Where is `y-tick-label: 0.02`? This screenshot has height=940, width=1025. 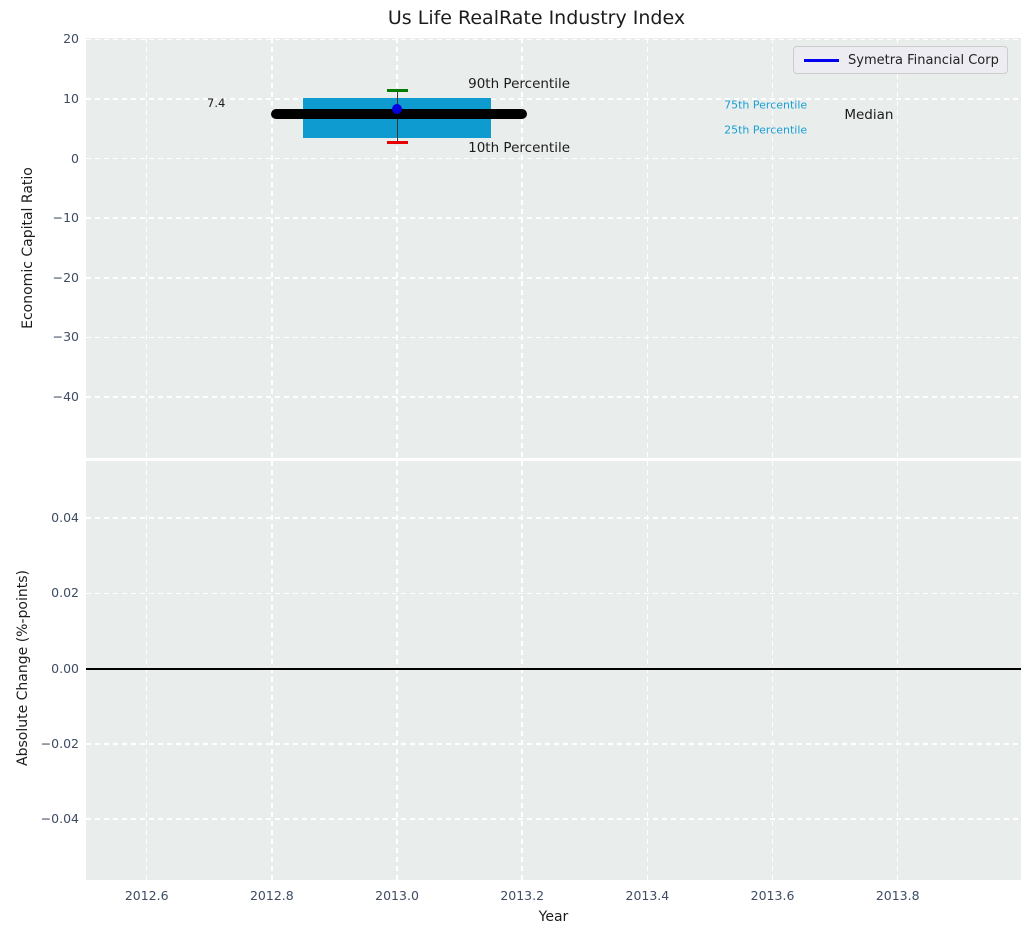
y-tick-label: 0.02 is located at coordinates (65, 593).